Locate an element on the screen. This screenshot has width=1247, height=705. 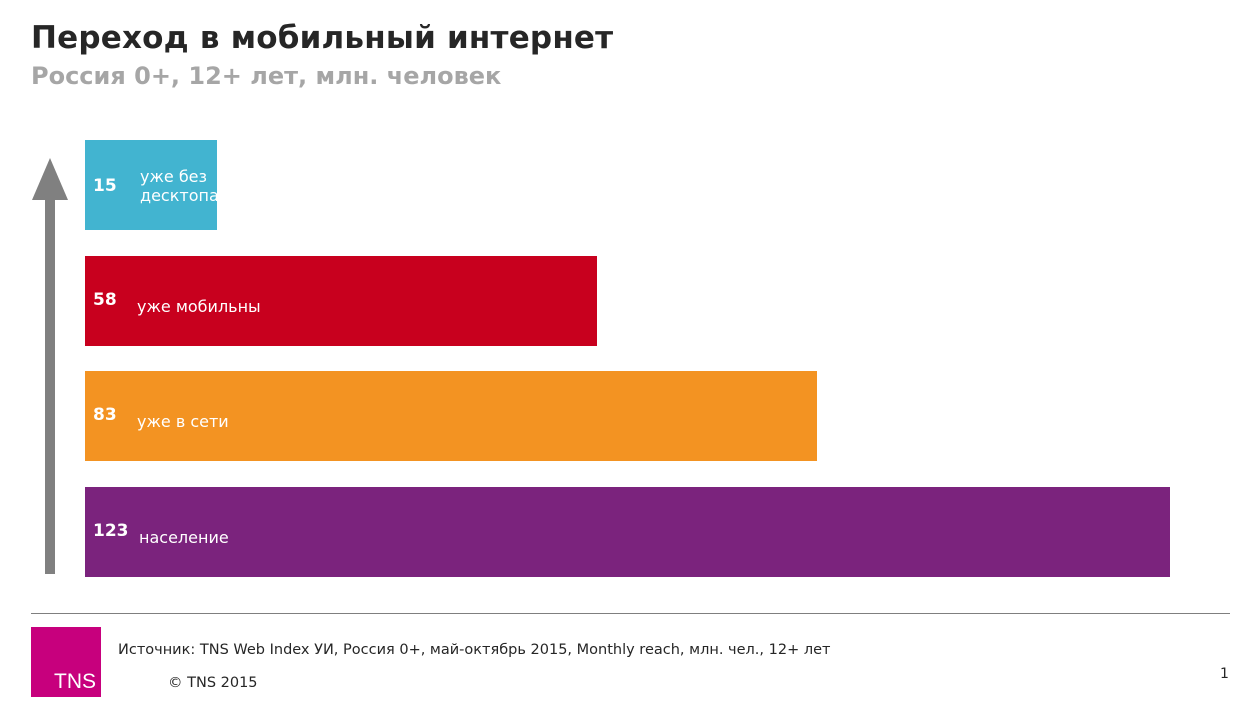
bar-0: 15 уже без десктопа is located at coordinates (152, 185).